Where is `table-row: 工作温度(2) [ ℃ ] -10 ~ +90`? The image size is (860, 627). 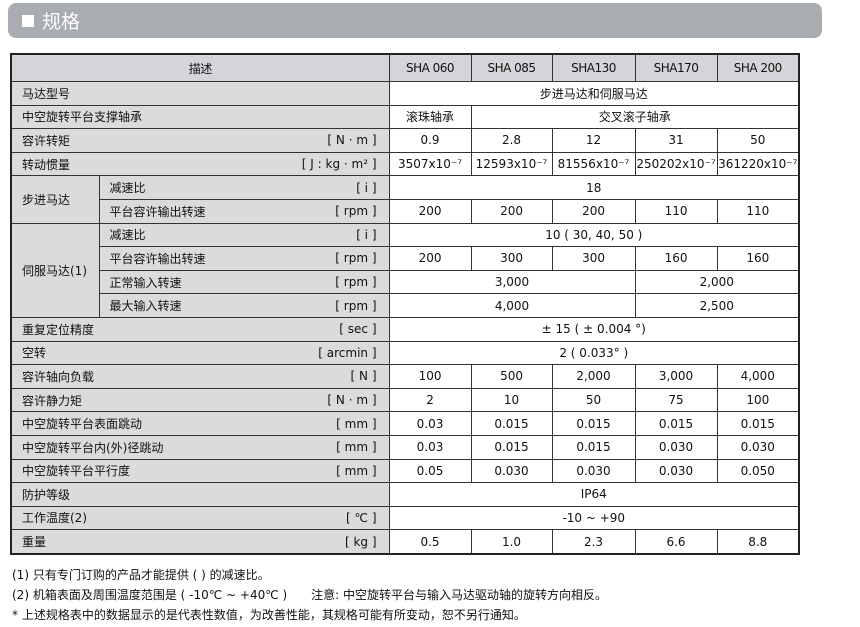 table-row: 工作温度(2) [ ℃ ] -10 ~ +90 is located at coordinates (405, 518).